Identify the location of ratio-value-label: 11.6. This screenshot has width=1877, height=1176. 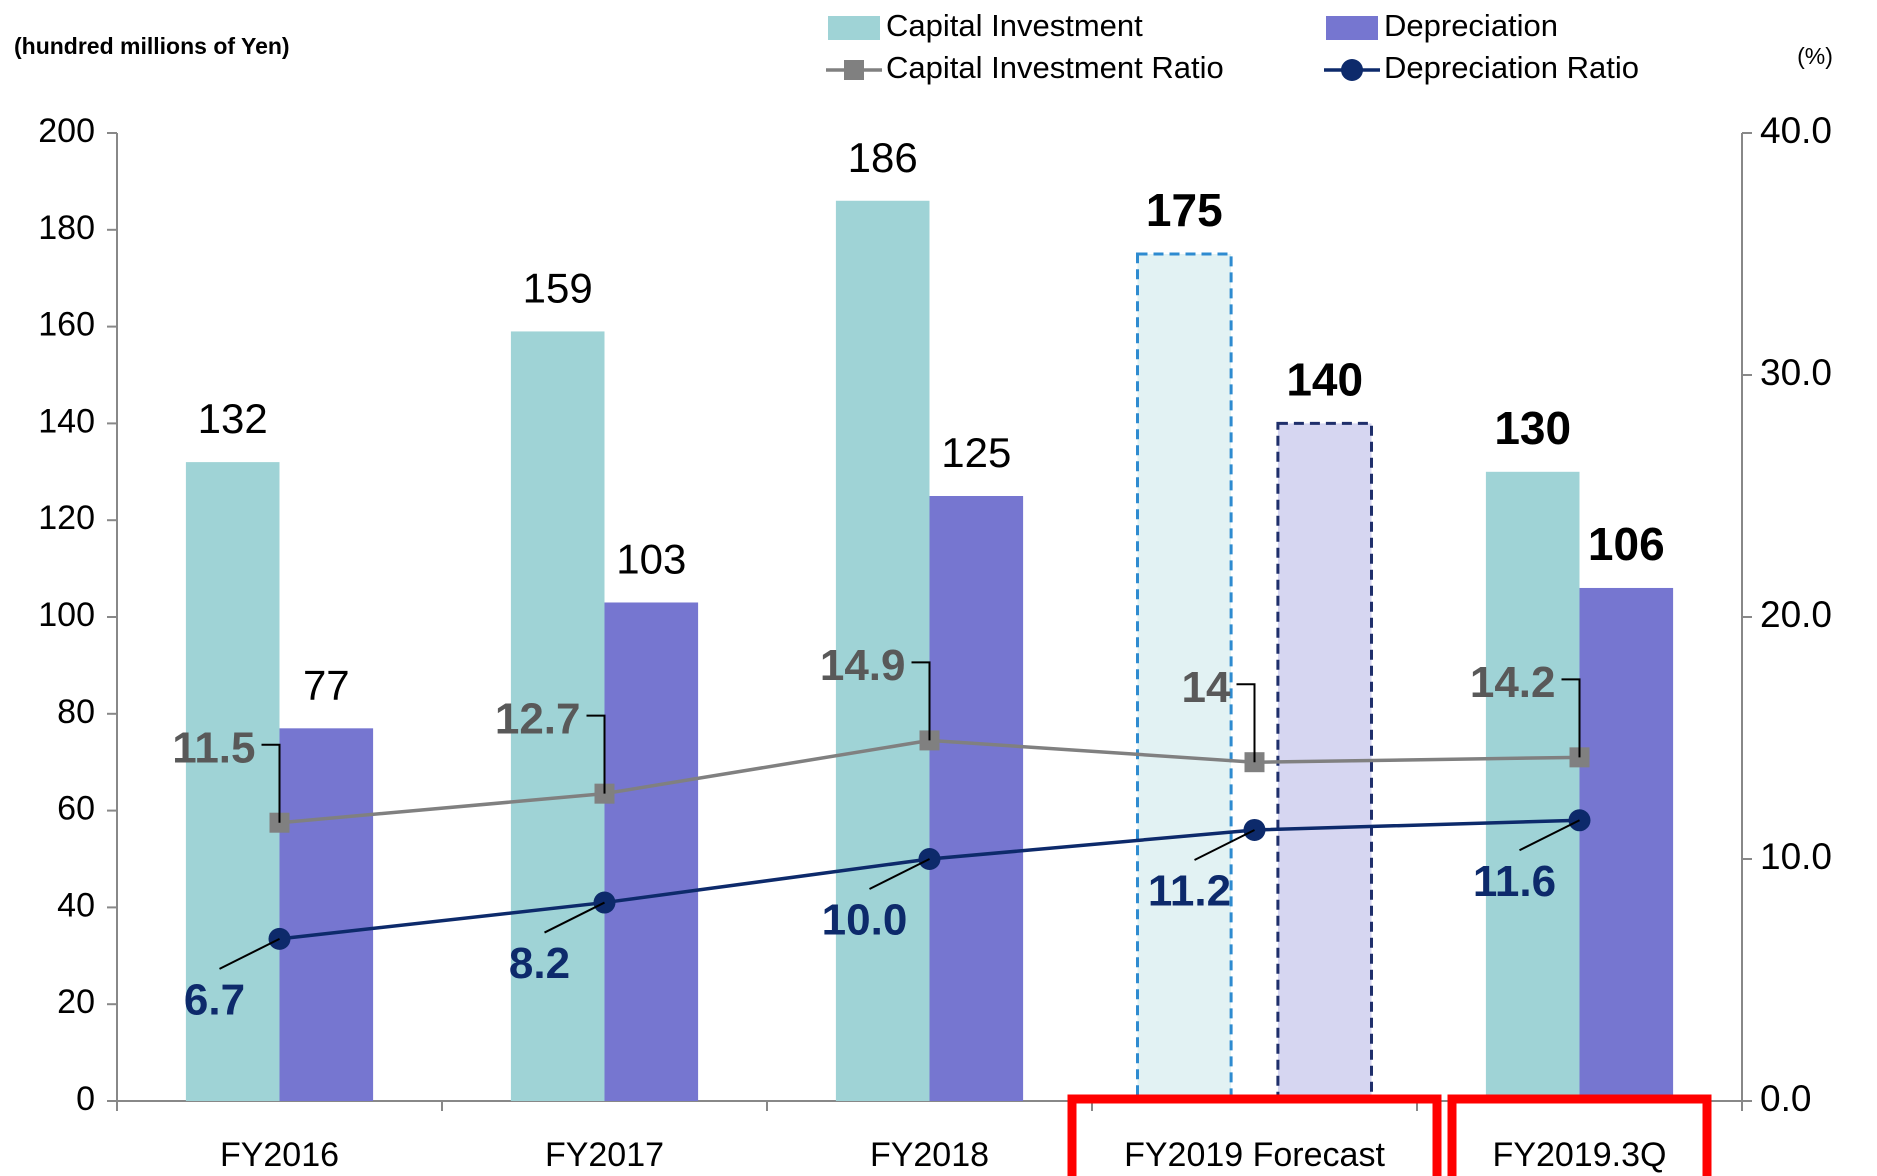
(1514, 881).